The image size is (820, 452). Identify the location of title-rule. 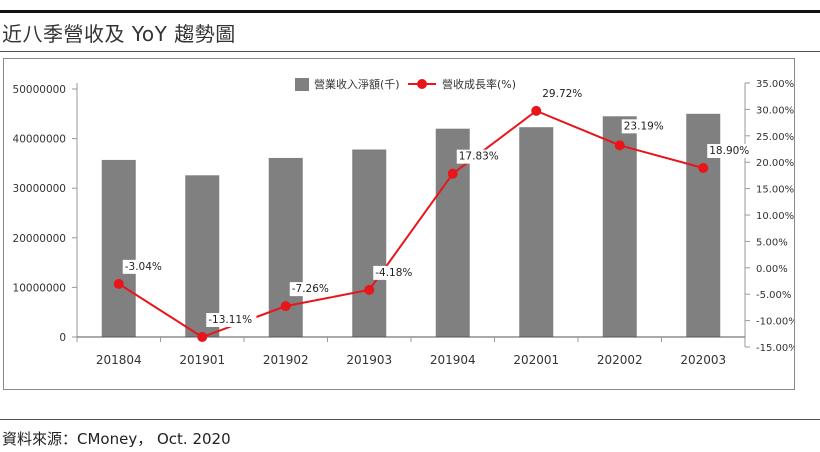
(410, 51).